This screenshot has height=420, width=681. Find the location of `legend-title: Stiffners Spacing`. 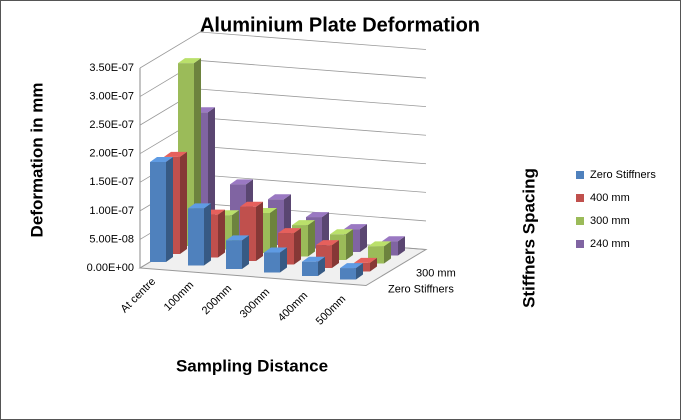

legend-title: Stiffners Spacing is located at coordinates (528, 238).